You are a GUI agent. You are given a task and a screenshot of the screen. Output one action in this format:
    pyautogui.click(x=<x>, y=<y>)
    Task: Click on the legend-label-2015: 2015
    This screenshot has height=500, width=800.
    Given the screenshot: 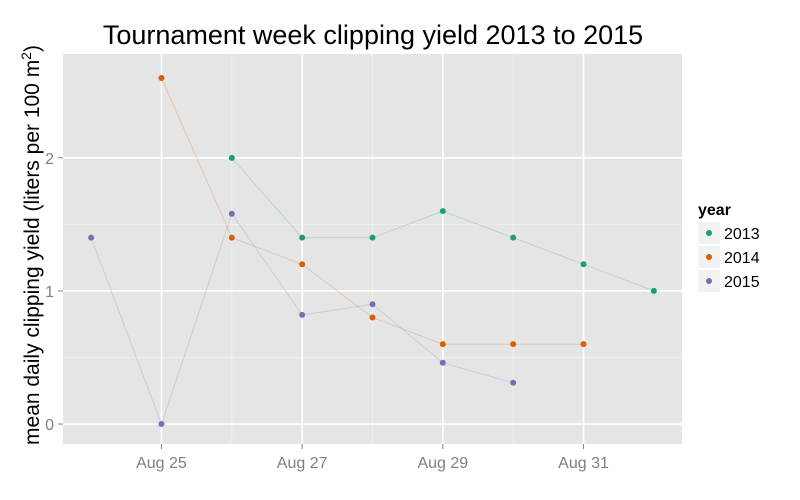 What is the action you would take?
    pyautogui.click(x=742, y=282)
    